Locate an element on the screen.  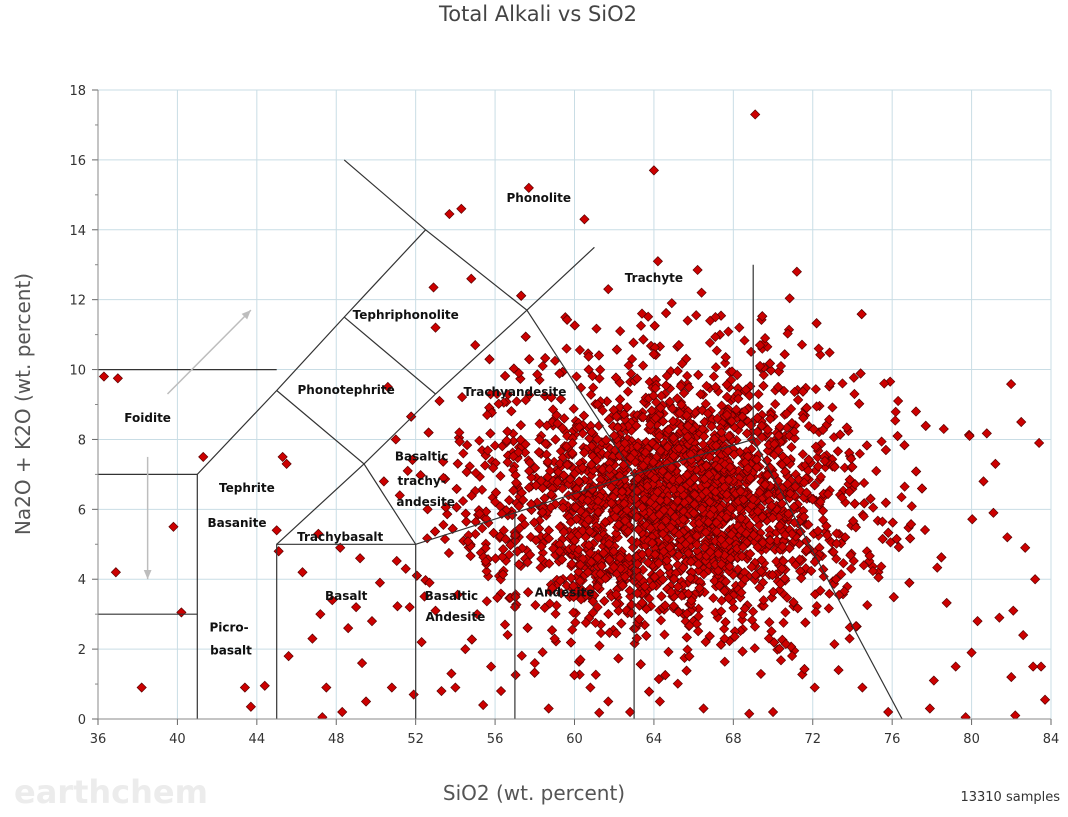
boundary-line is located at coordinates (389, 355).